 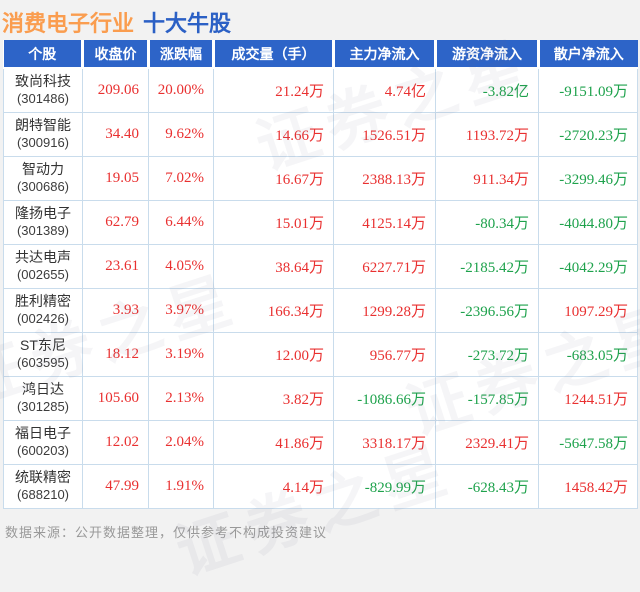 What do you see at coordinates (273, 134) in the screenshot?
I see `volume-cell: 14.66万` at bounding box center [273, 134].